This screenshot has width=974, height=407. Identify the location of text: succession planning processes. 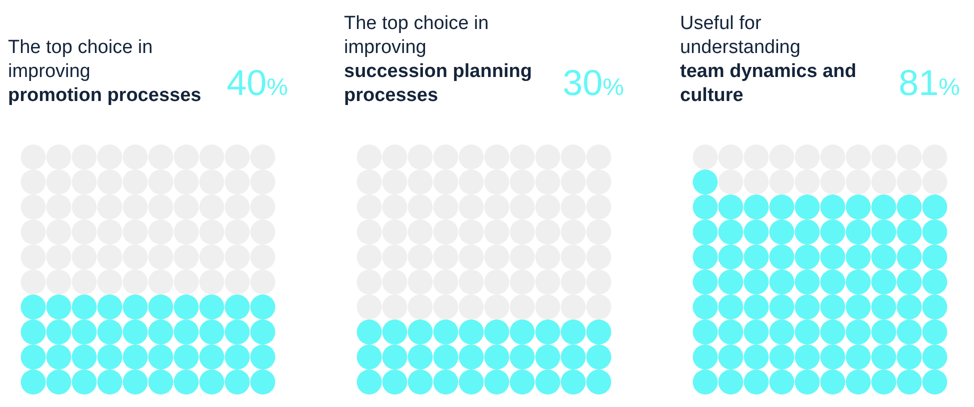
(438, 84).